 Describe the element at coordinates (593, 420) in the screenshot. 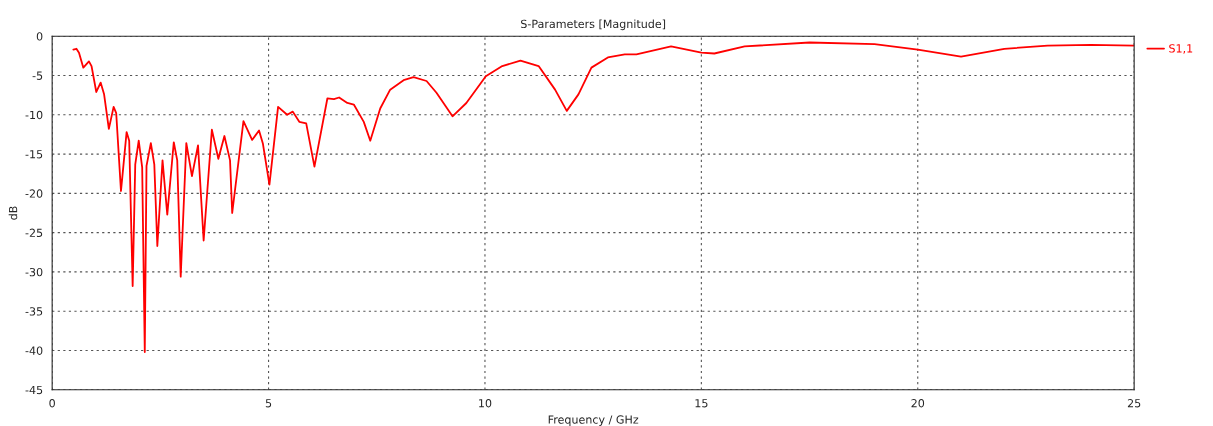

I see `x-axis-title: Frequency / GHz` at that location.